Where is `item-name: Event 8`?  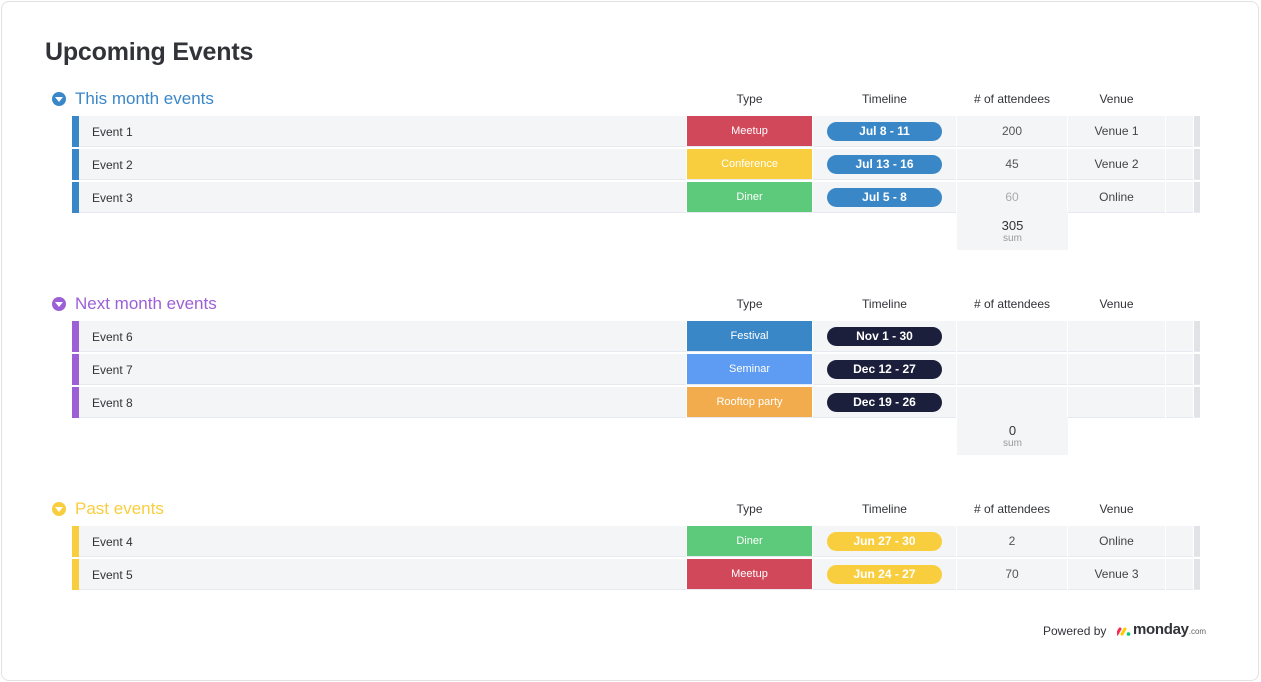 item-name: Event 8 is located at coordinates (112, 403).